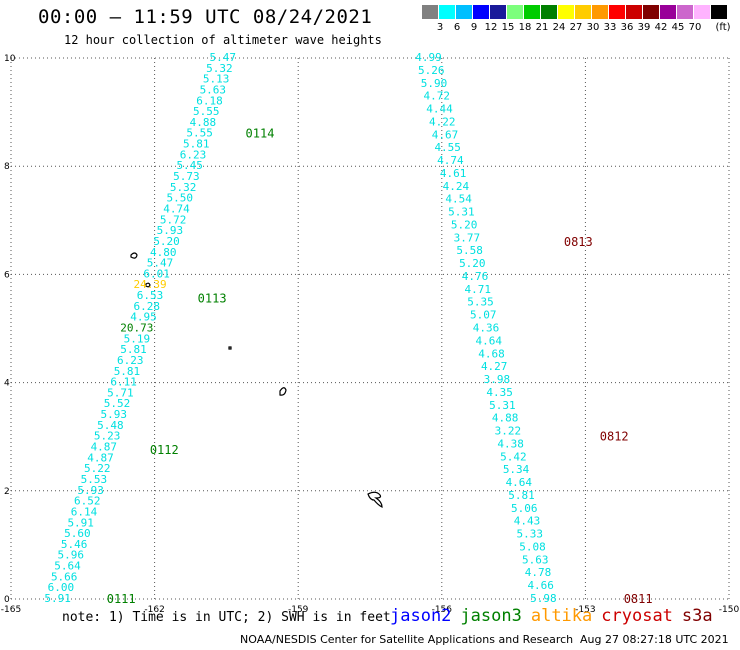  I want to click on swh-value-label: 4.68, so click(491, 353).